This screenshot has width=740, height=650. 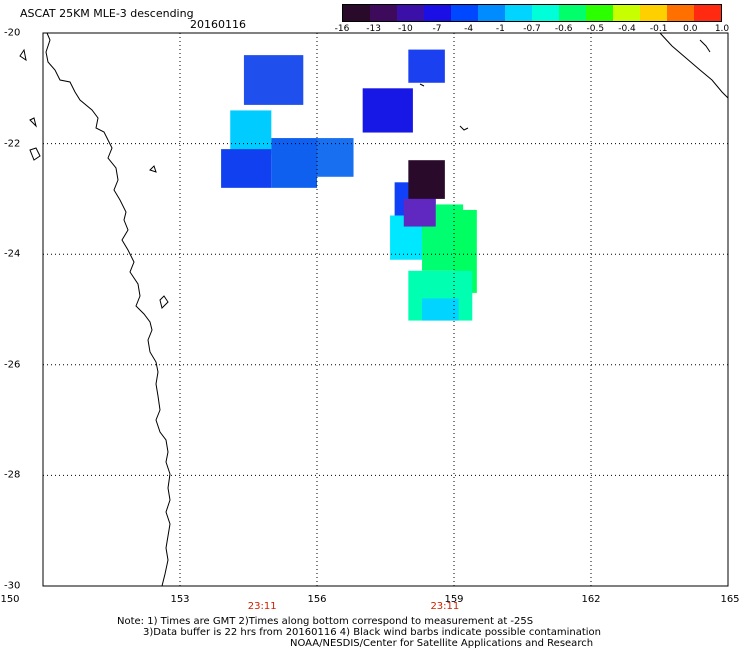 I want to click on longitude-label: 150, so click(x=10, y=599).